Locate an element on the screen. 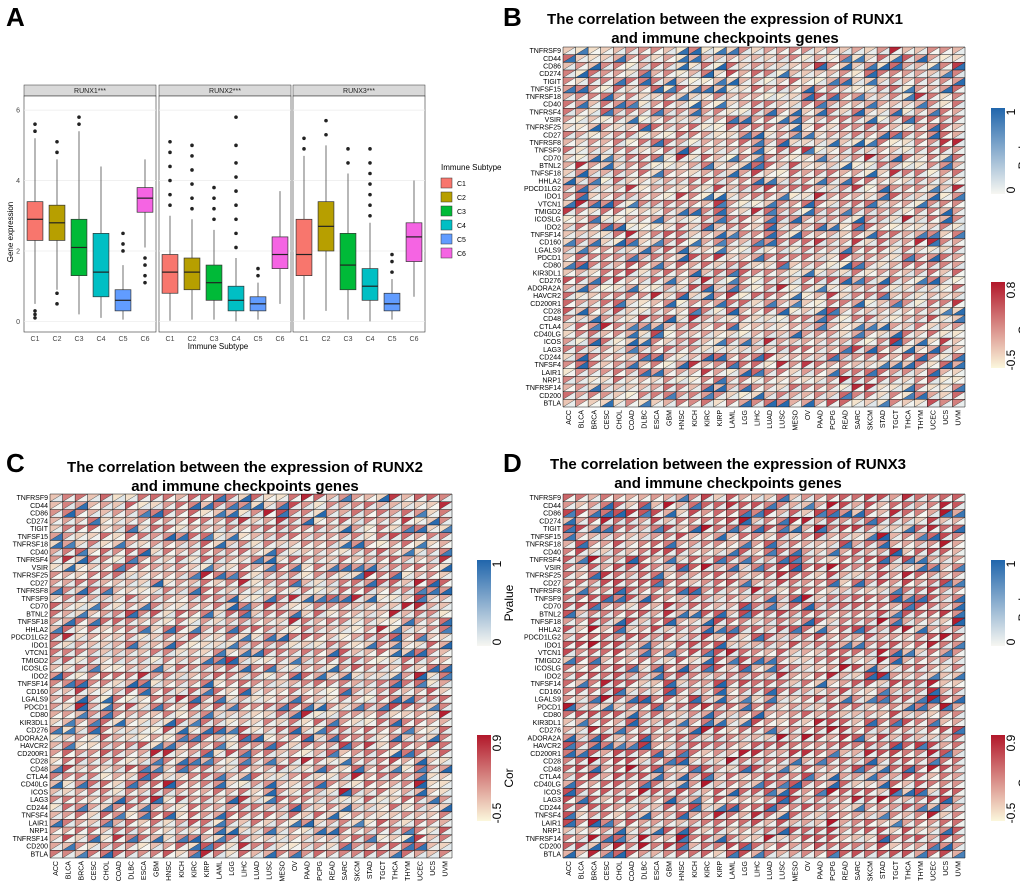  row-label: TNFSF14 is located at coordinates (546, 235).